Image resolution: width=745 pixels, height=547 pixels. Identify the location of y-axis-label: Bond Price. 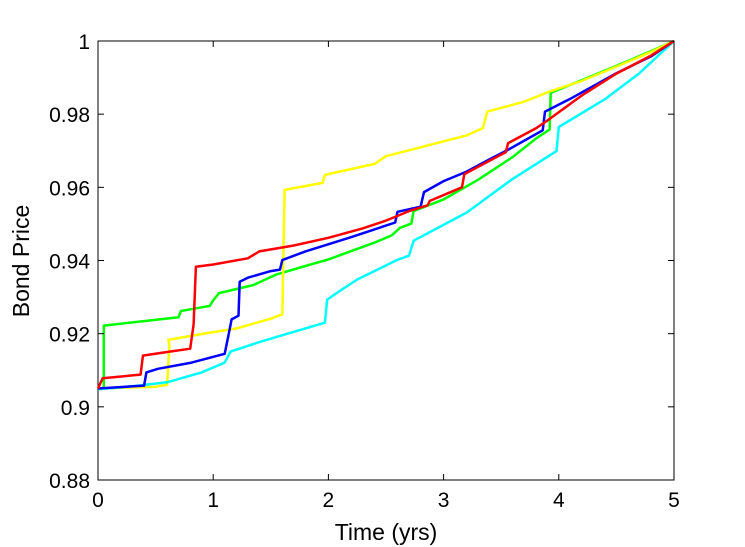
(21, 261).